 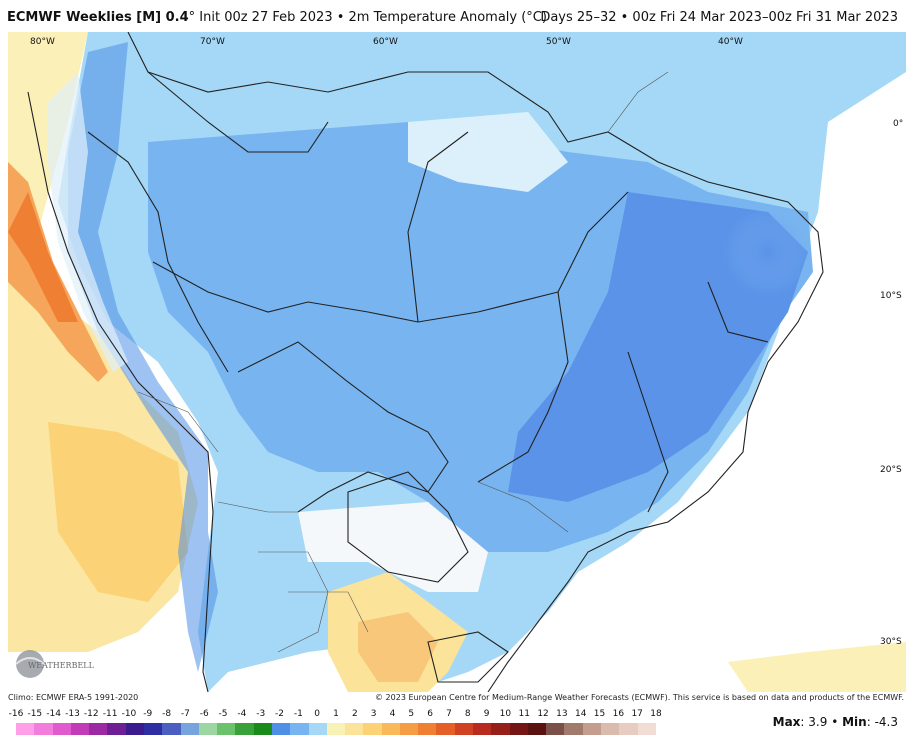 I want to click on max-label: Max, so click(x=786, y=722).